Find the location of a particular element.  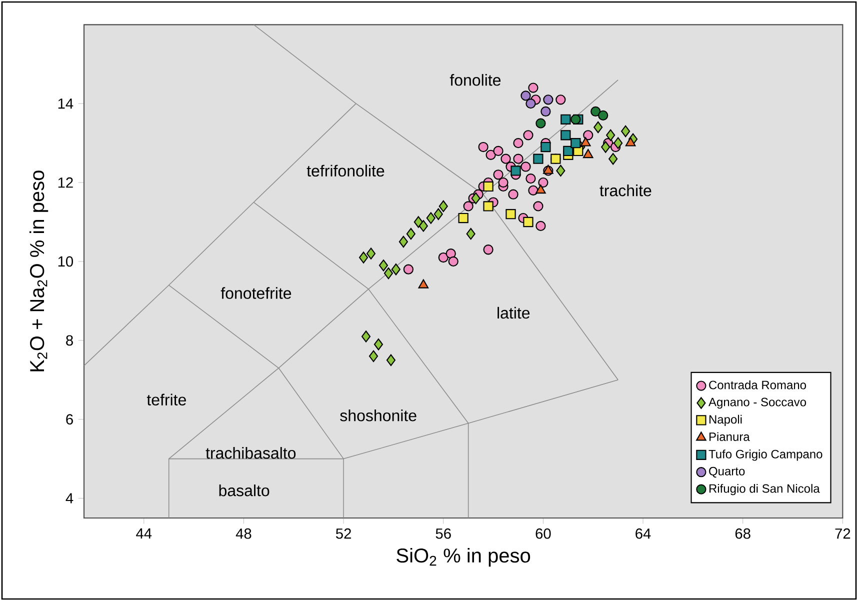

y-tick-label: 4 is located at coordinates (70, 498).